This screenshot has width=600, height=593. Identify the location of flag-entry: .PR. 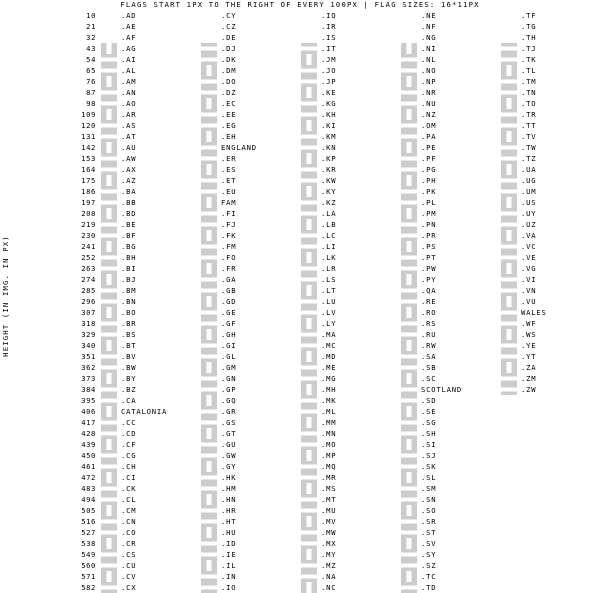
(451, 235).